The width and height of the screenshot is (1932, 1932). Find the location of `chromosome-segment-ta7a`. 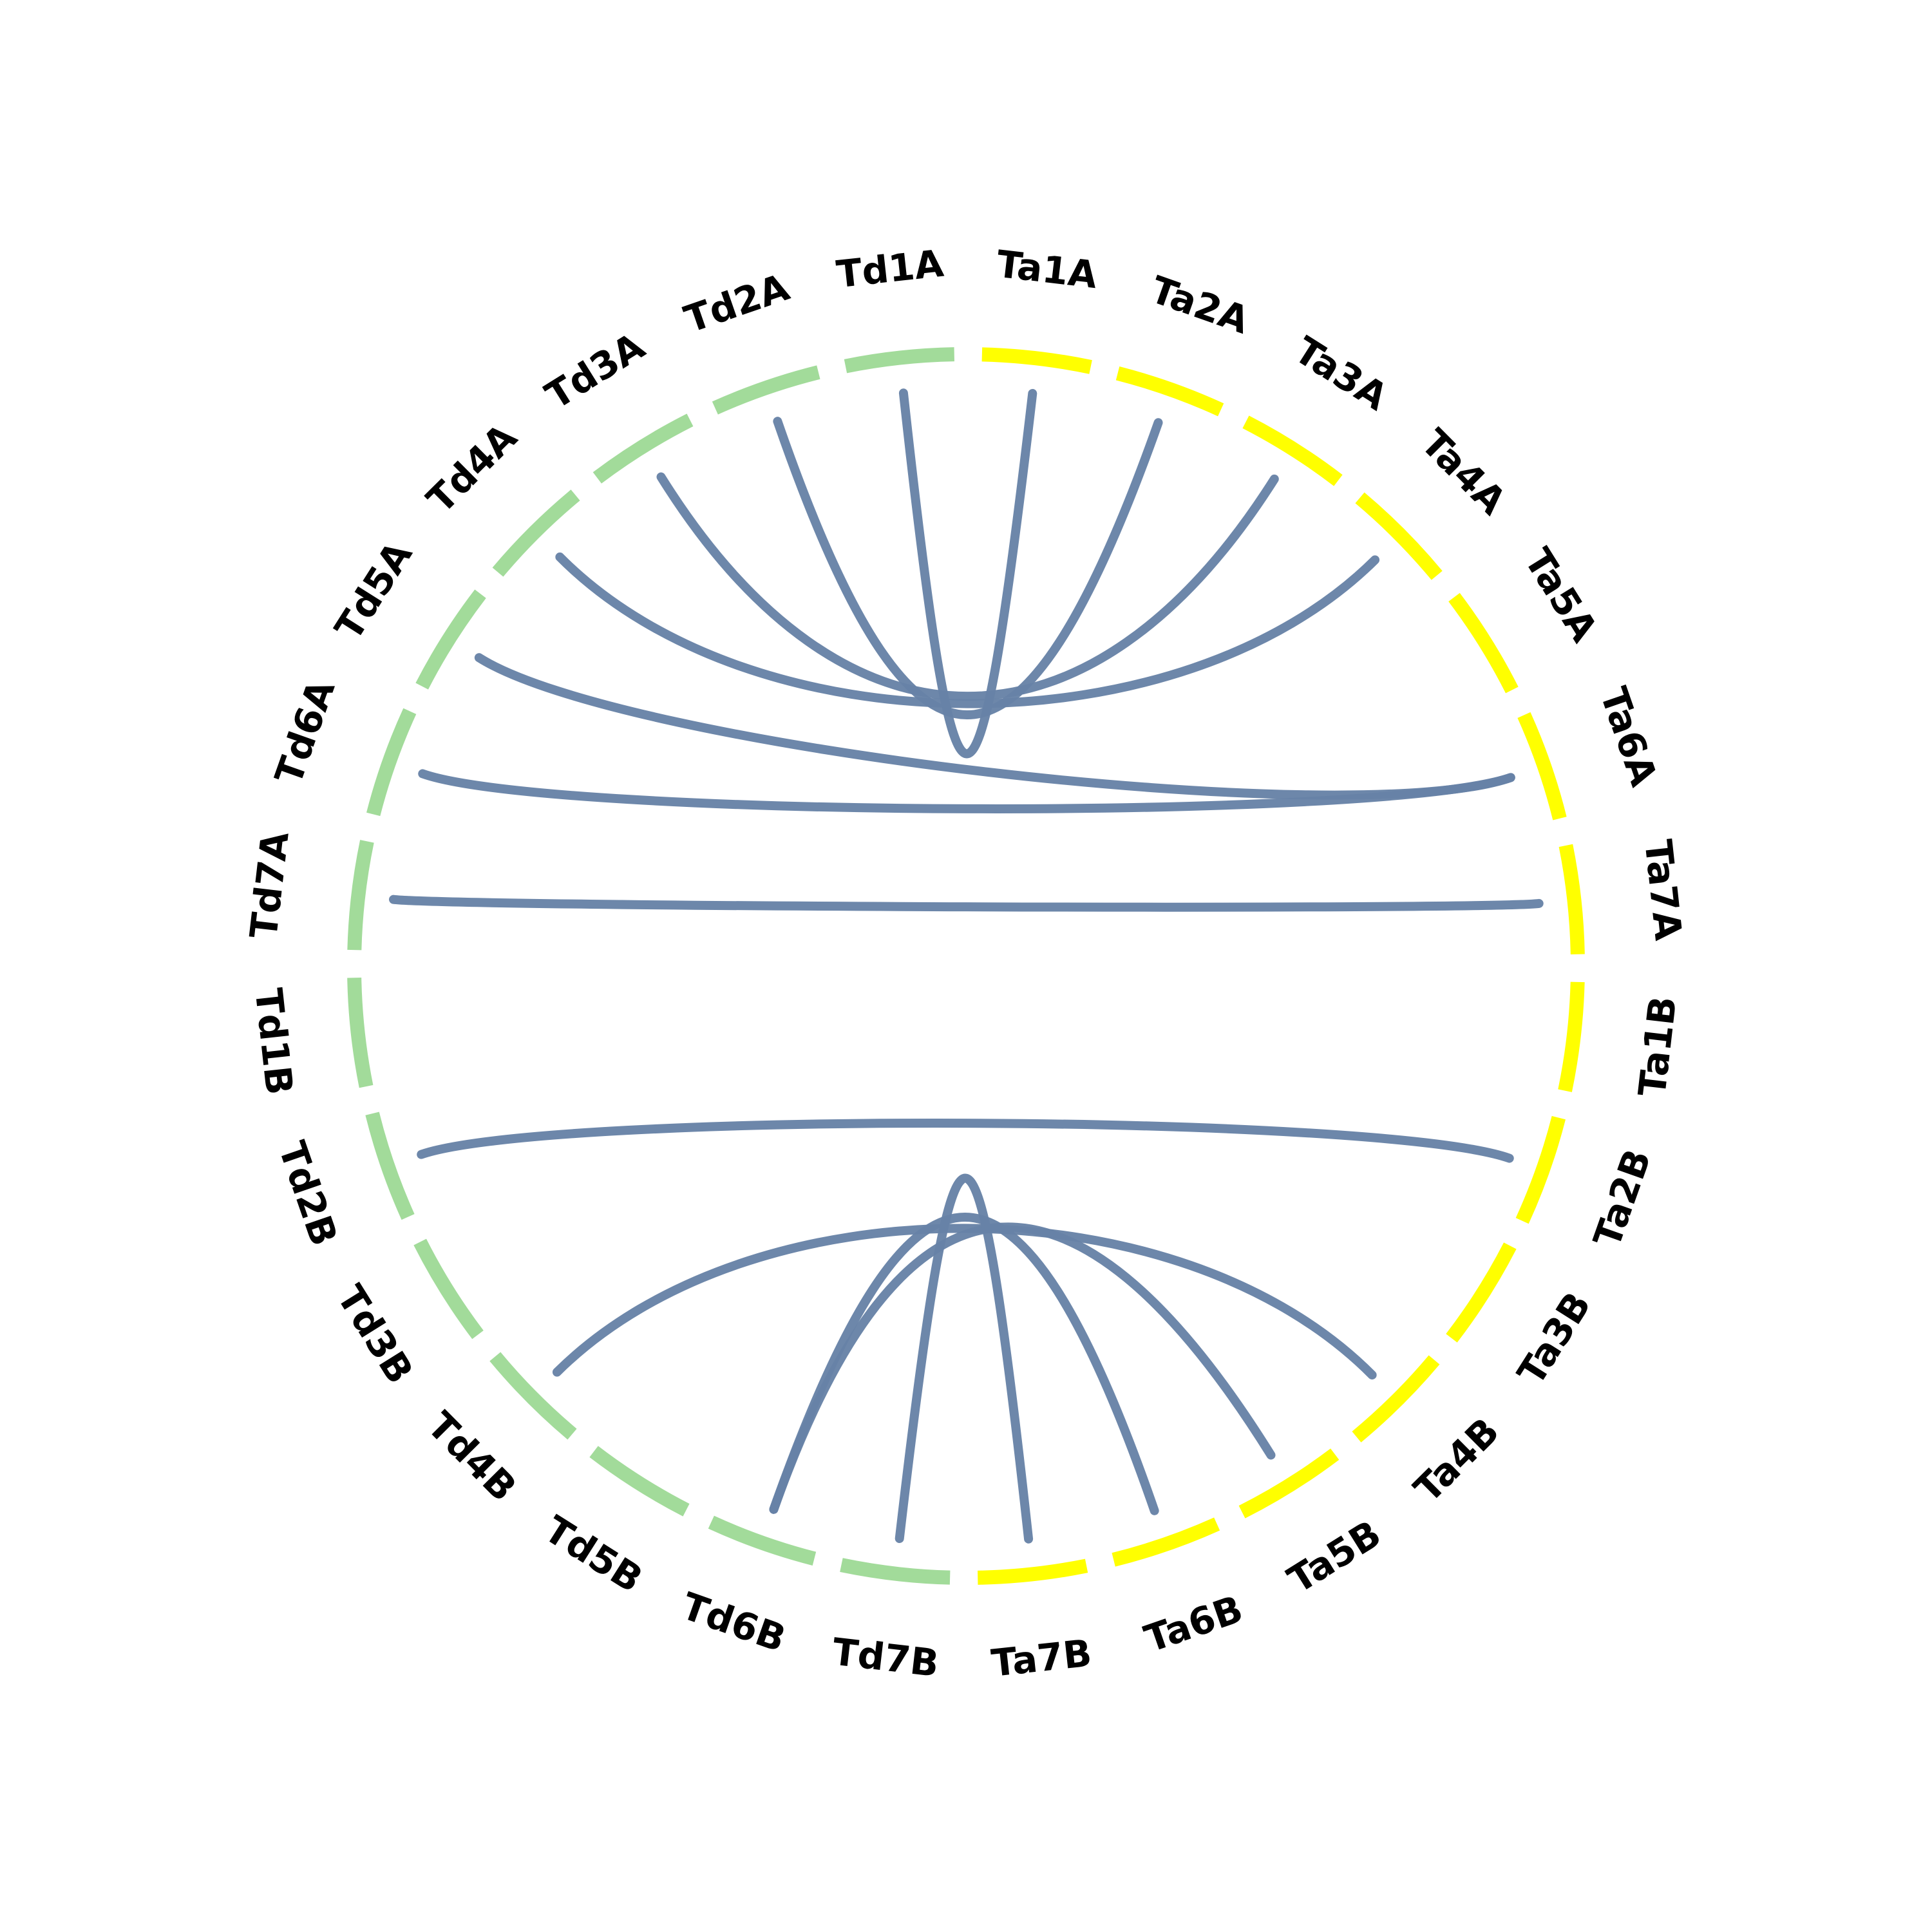

chromosome-segment-ta7a is located at coordinates (1572, 899).